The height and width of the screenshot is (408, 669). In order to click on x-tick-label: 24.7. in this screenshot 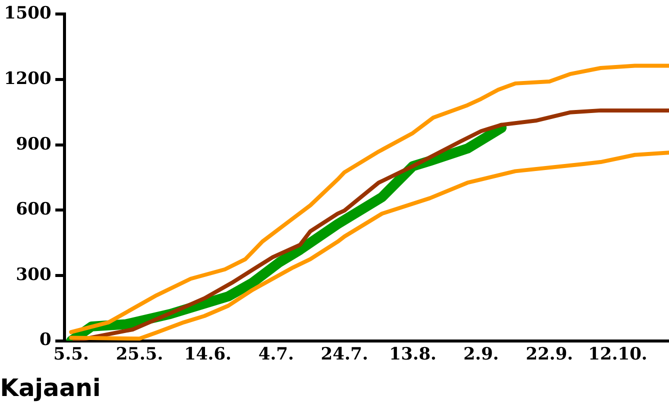, I will do `click(344, 354)`.